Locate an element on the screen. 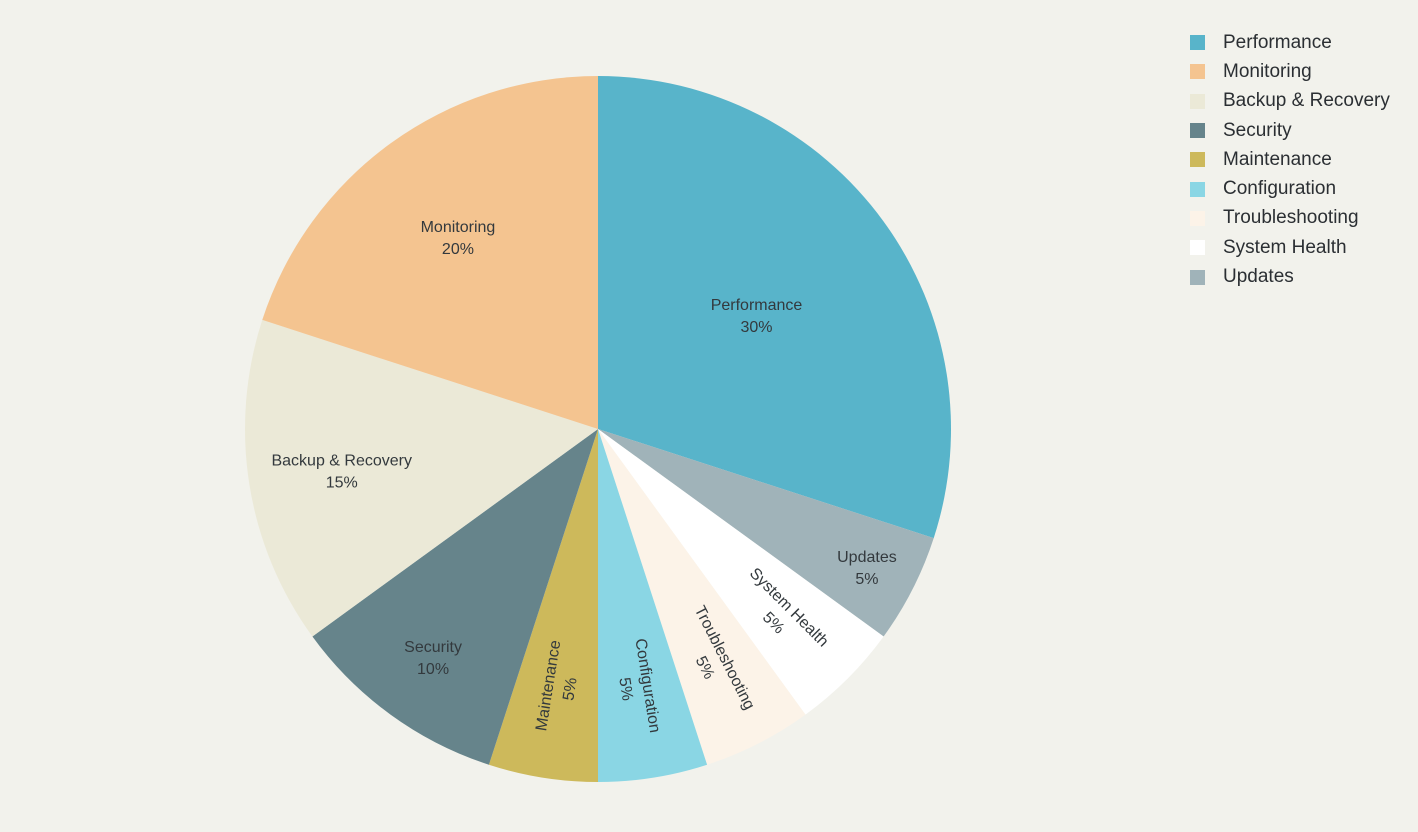 This screenshot has height=832, width=1418. slice-percent-label: 30% is located at coordinates (756, 327).